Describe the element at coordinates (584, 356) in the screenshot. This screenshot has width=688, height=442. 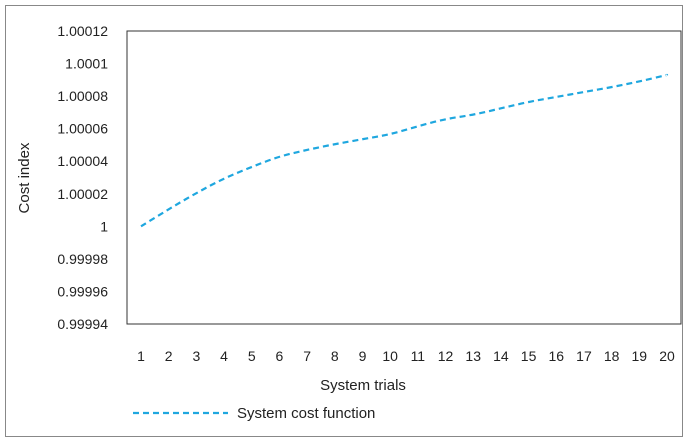
I see `x-tick-label: 17` at that location.